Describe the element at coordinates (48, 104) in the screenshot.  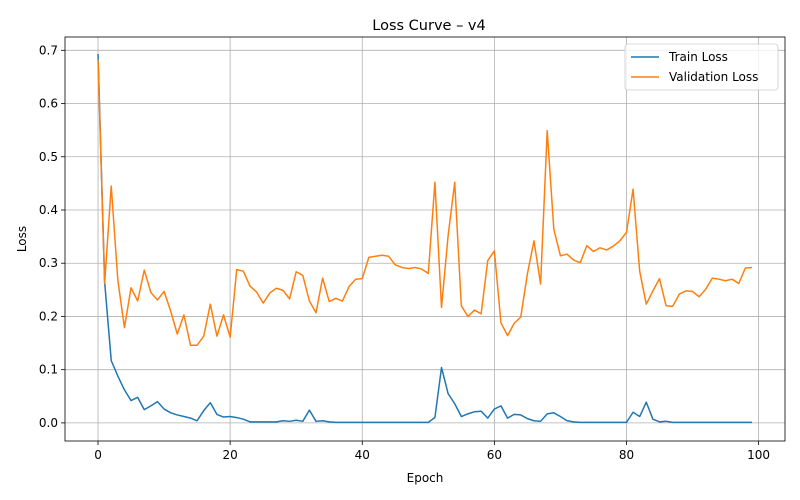
I see `y-tick-label: 0.6` at that location.